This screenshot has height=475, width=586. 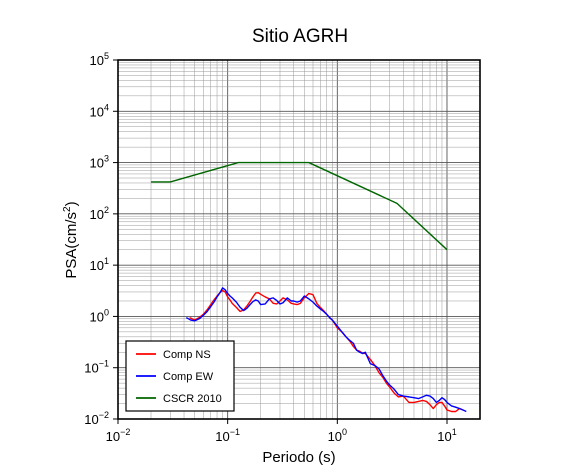 What do you see at coordinates (118, 435) in the screenshot?
I see `x-tick-label: 10⁻²` at bounding box center [118, 435].